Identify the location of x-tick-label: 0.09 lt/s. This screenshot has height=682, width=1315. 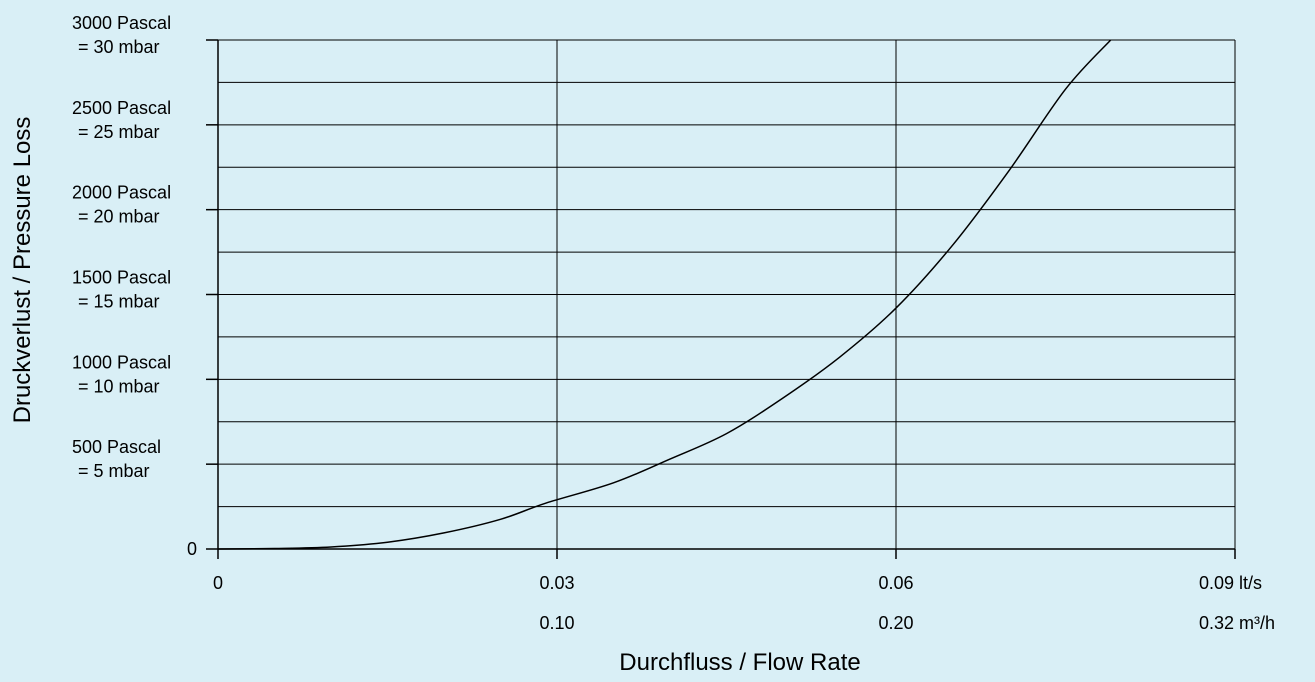
(1230, 583).